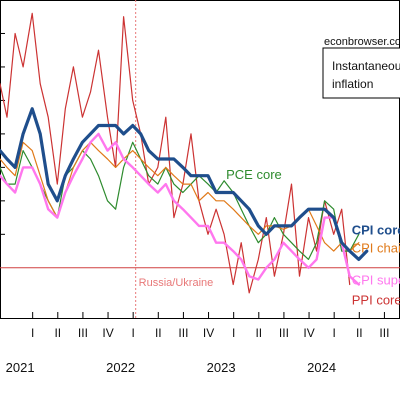 The height and width of the screenshot is (405, 400). I want to click on watermark-text: econbrowser.com, so click(362, 42).